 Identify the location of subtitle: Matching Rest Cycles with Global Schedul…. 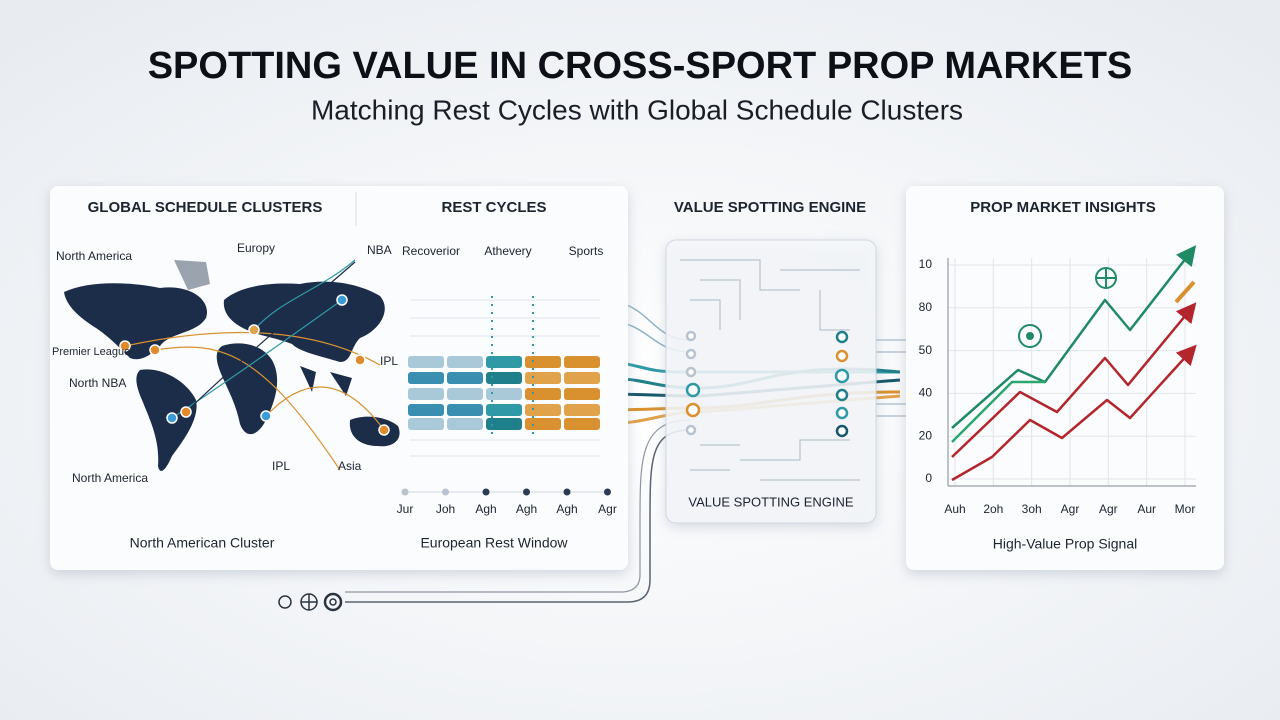
(637, 109).